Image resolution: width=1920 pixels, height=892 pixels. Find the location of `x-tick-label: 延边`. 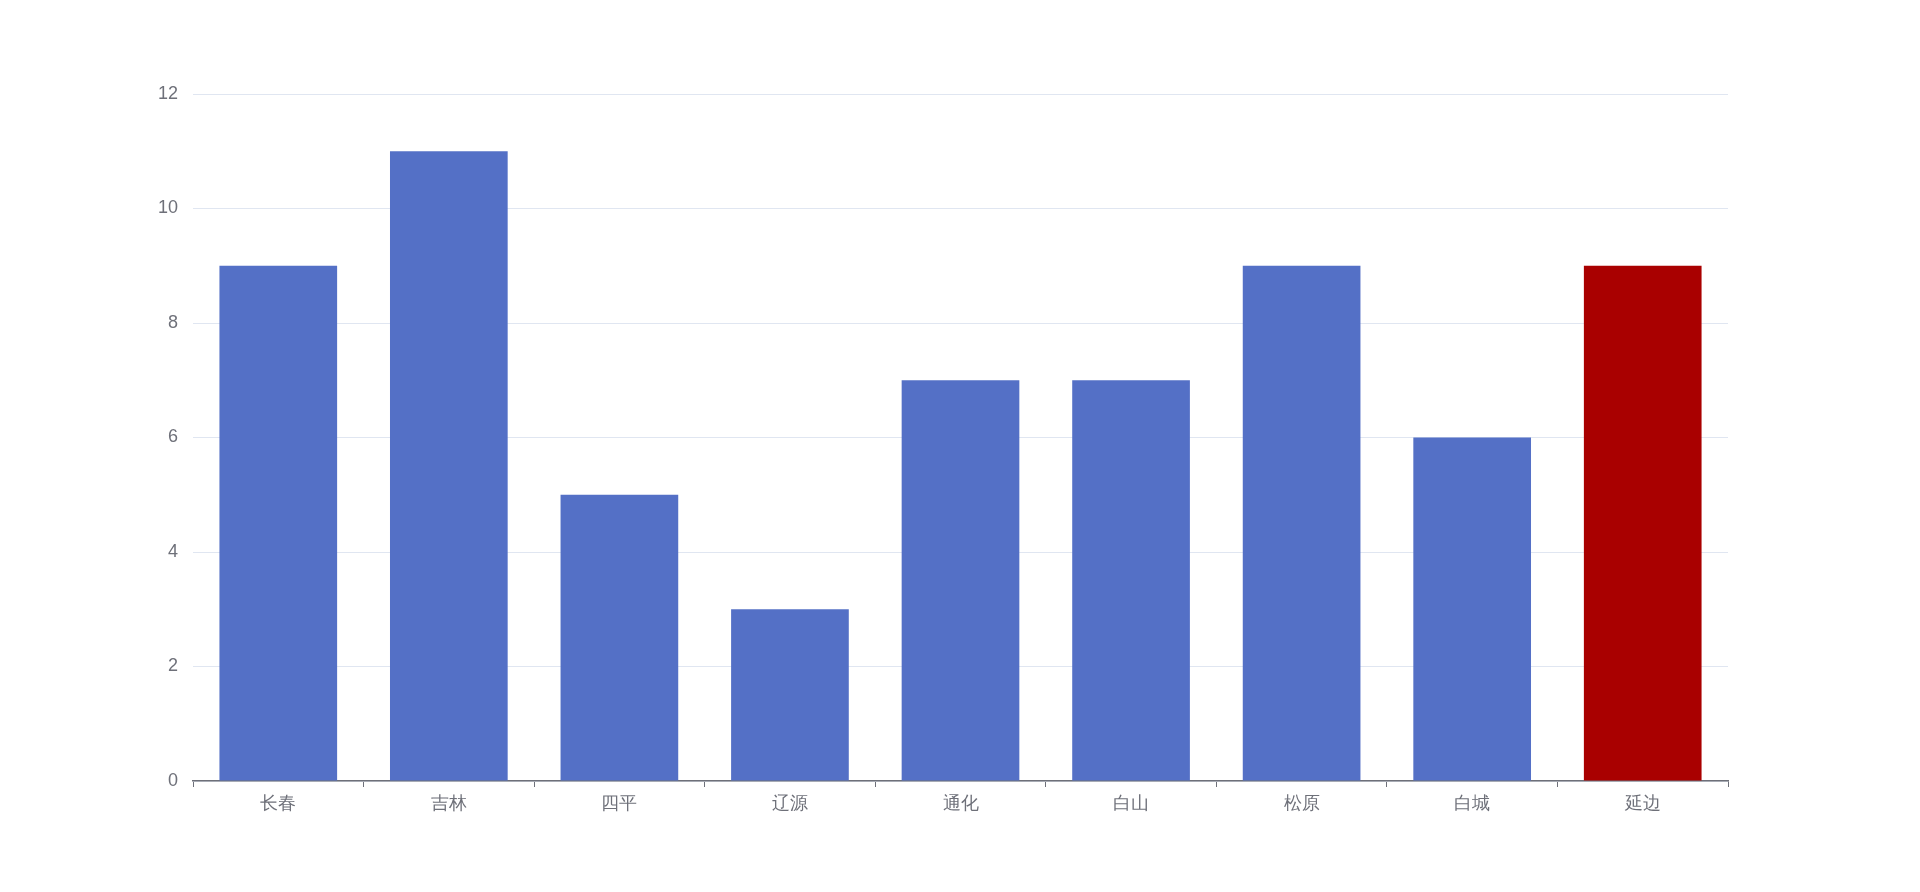

x-tick-label: 延边 is located at coordinates (1642, 802).